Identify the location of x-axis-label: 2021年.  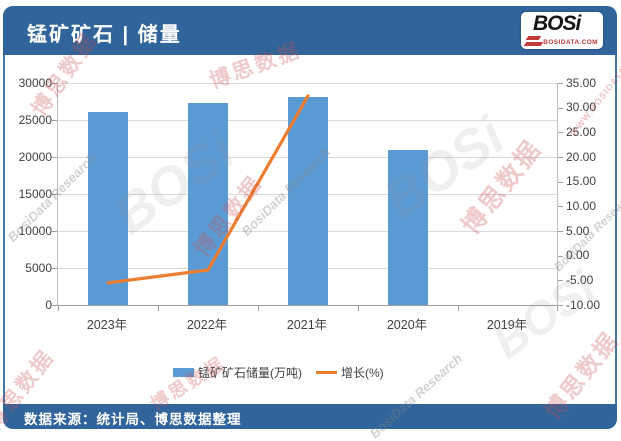
(307, 325).